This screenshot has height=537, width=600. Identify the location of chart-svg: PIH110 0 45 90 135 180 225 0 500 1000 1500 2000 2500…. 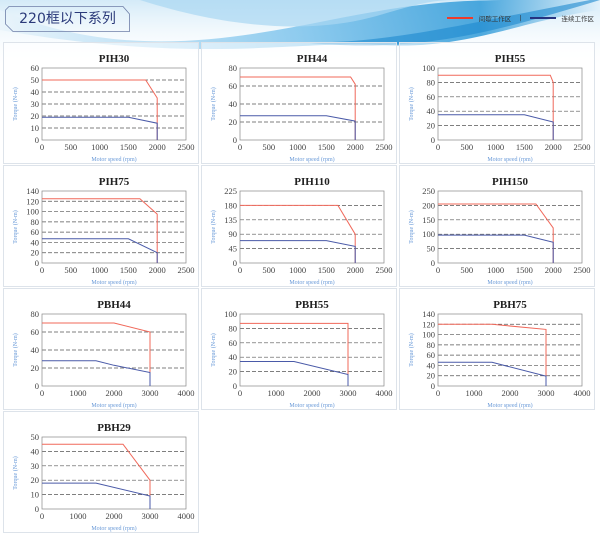
(301, 231).